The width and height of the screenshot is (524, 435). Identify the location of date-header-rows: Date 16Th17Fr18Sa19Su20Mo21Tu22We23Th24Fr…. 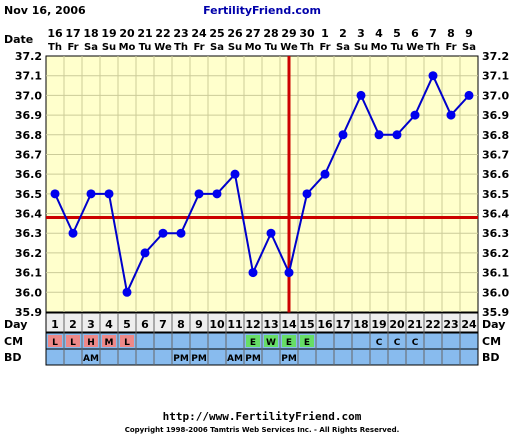
(240, 40).